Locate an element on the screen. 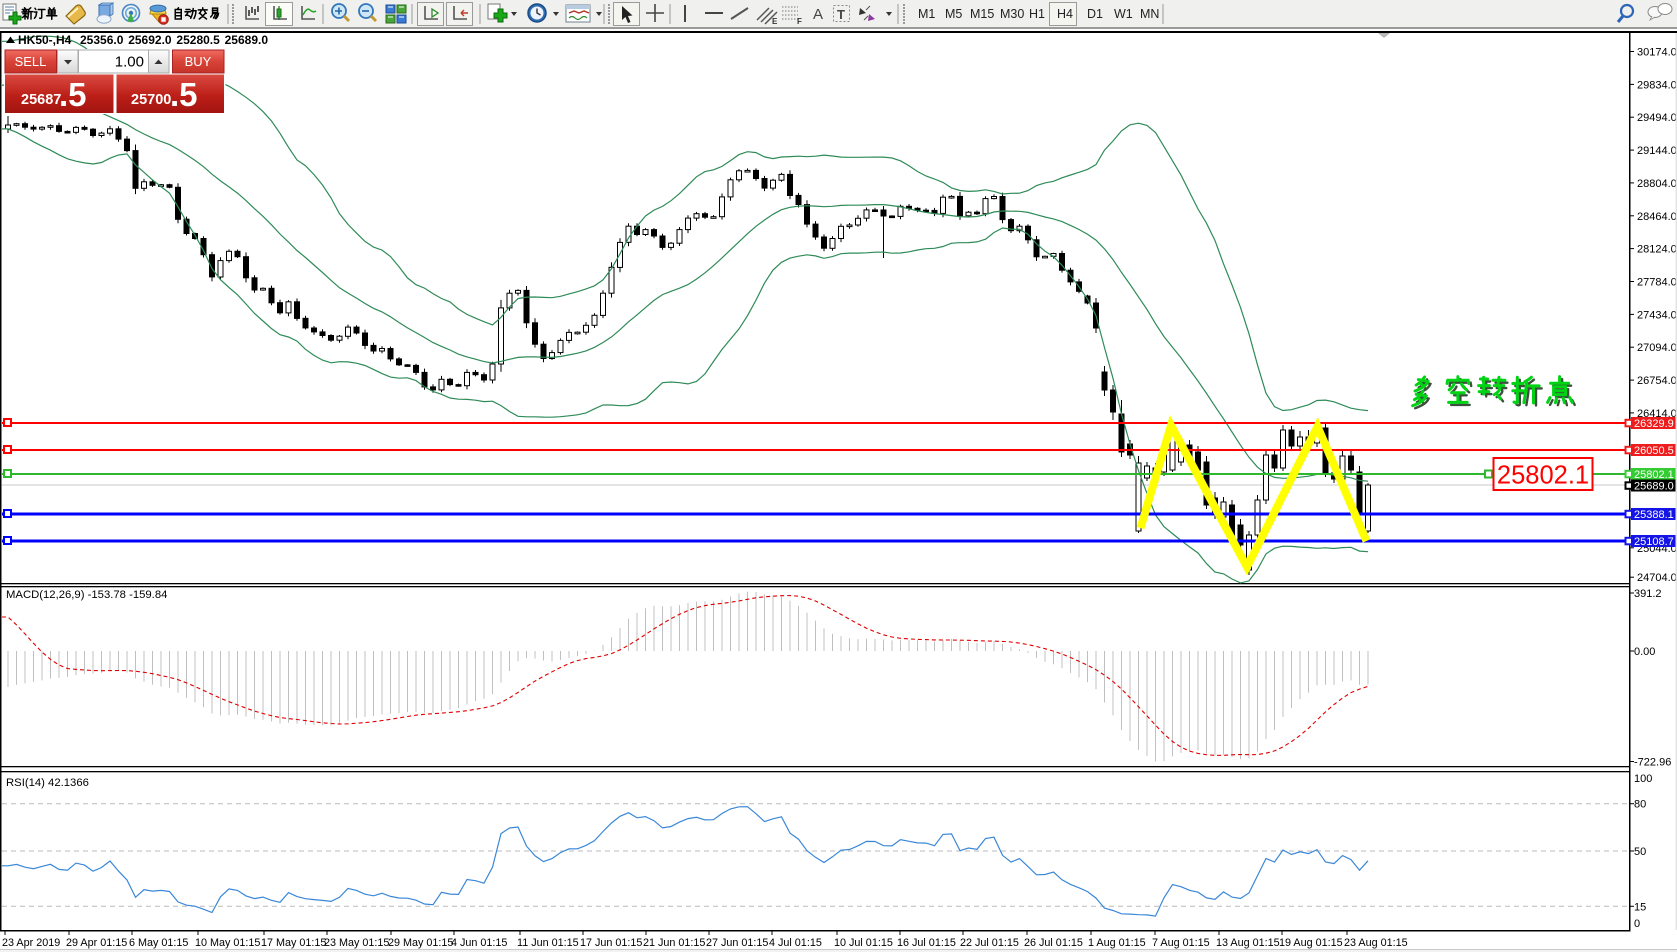 The image size is (1677, 952). svg-text: 1.00 is located at coordinates (129, 62).